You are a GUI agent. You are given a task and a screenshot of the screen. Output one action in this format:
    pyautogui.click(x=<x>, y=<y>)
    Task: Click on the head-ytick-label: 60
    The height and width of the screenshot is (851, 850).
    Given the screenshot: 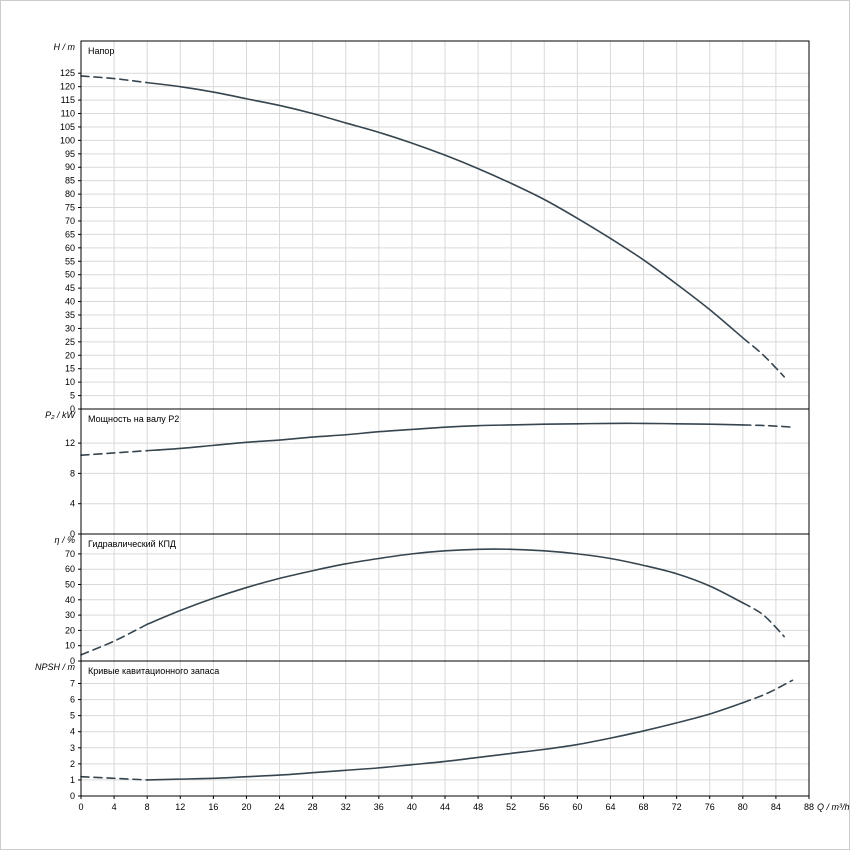 What is the action you would take?
    pyautogui.click(x=70, y=248)
    